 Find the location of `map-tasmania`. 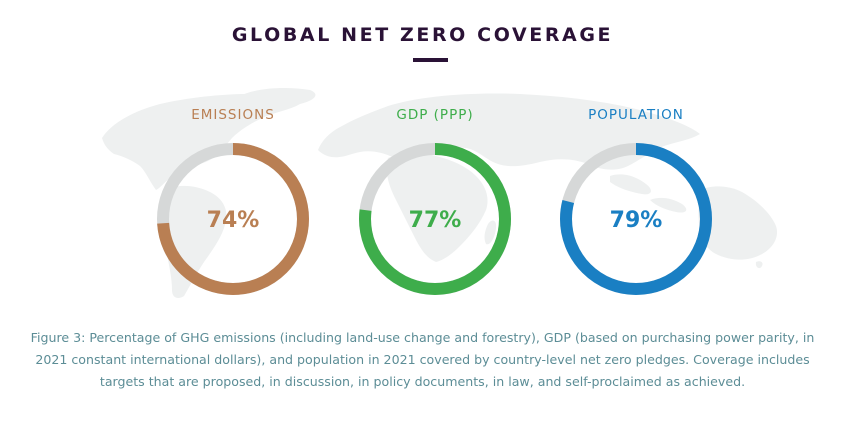

map-tasmania is located at coordinates (759, 265).